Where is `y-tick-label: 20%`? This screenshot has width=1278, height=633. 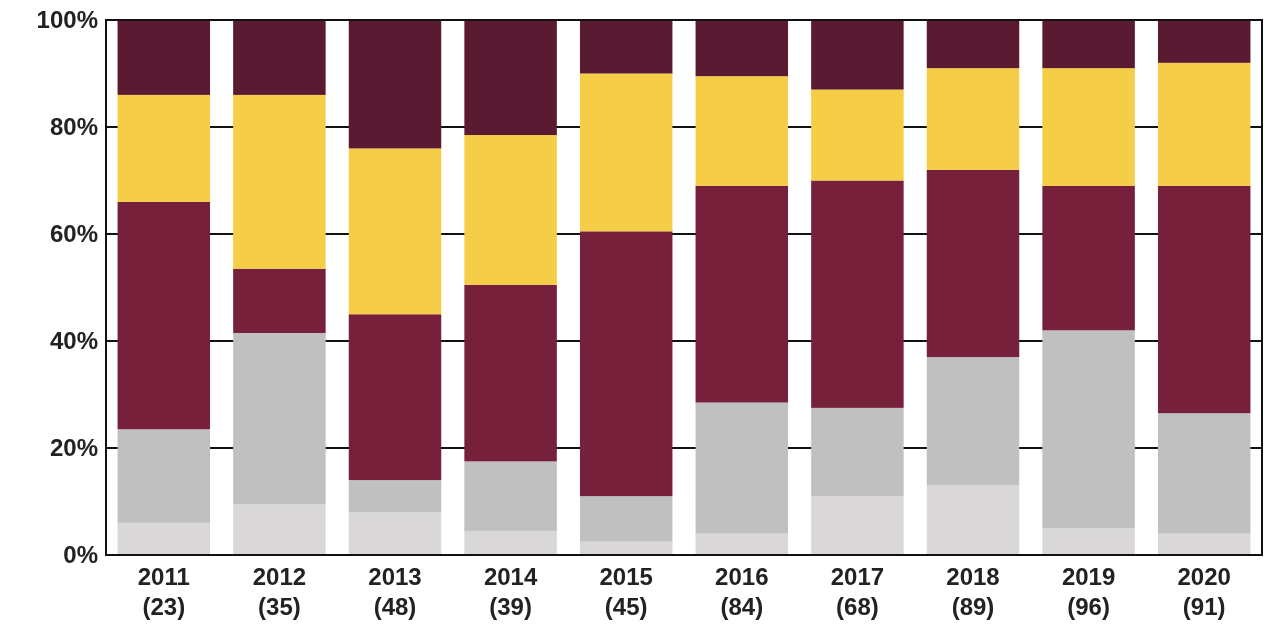 y-tick-label: 20% is located at coordinates (73, 448).